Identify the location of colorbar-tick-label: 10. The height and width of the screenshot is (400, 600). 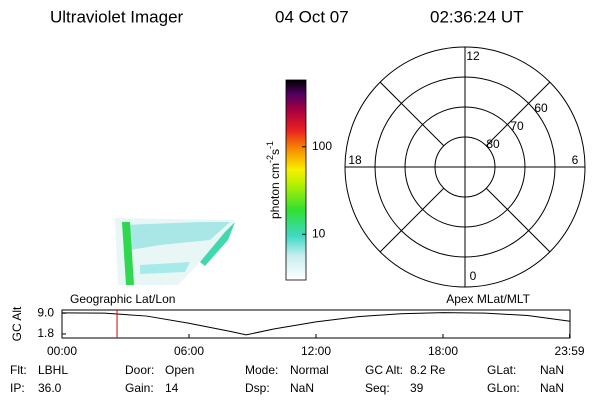
(319, 233).